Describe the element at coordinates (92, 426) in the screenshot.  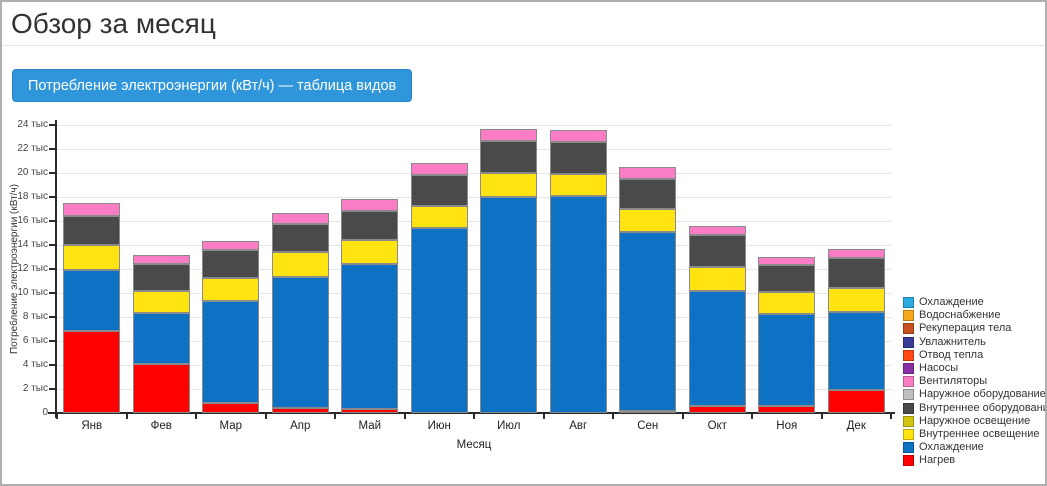
I see `x-tick-label: Янв` at that location.